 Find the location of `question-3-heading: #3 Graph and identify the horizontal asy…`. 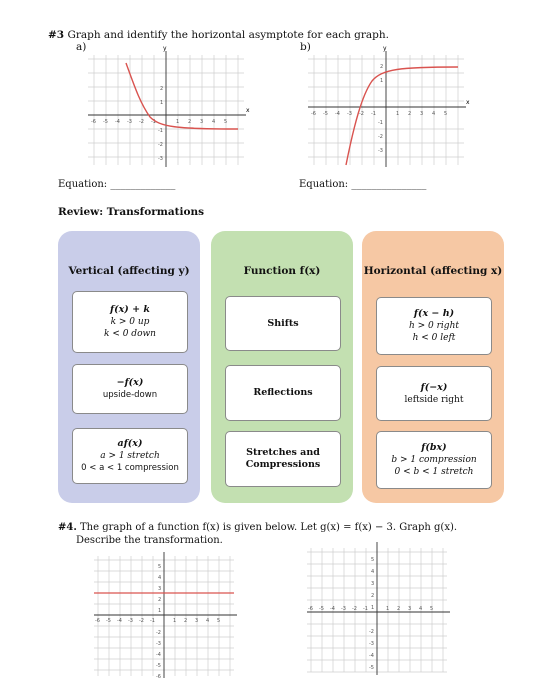

question-3-heading: #3 Graph and identify the horizontal asy… is located at coordinates (218, 35).